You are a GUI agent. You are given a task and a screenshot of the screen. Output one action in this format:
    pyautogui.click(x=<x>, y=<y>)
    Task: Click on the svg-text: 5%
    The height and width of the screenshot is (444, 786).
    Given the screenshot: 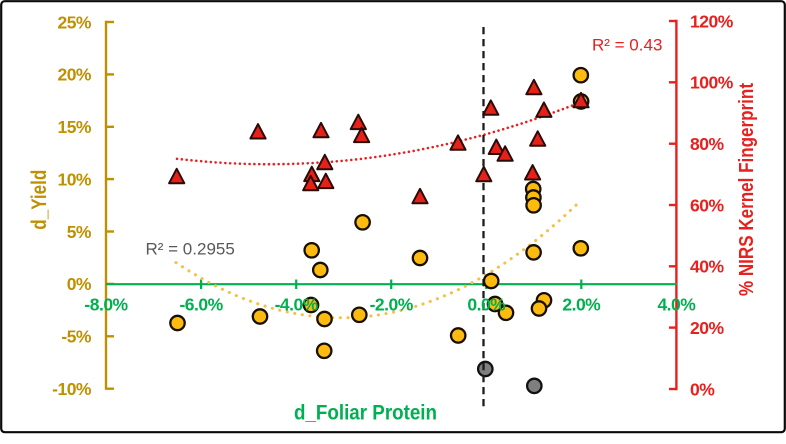 What is the action you would take?
    pyautogui.click(x=79, y=232)
    